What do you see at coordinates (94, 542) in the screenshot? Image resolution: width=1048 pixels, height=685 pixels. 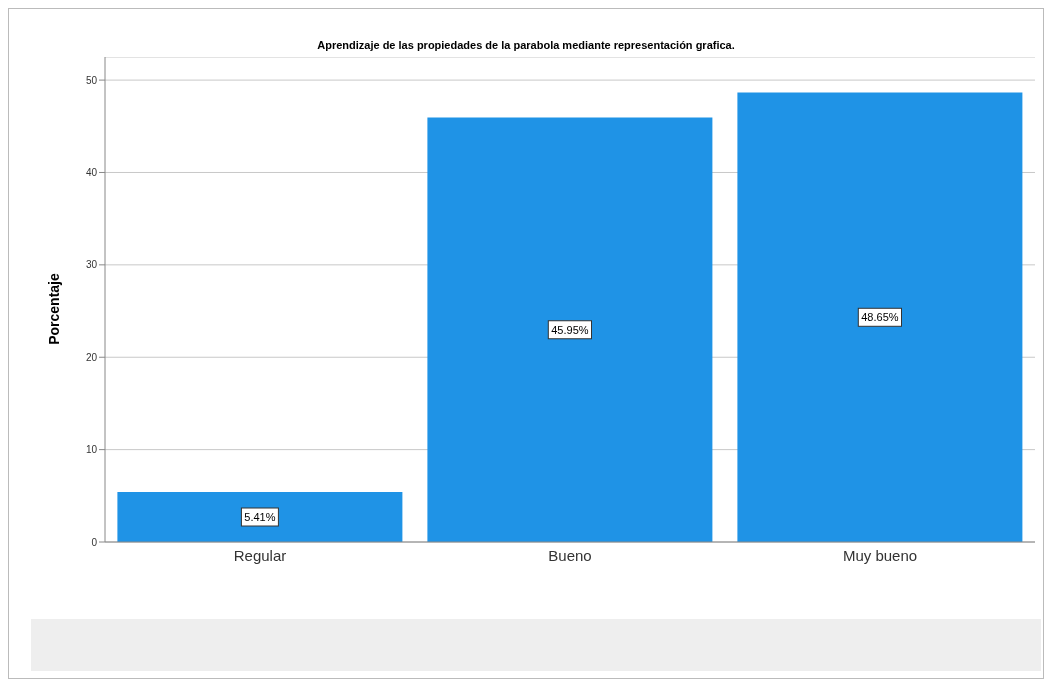 I see `y-tick-label: 0` at bounding box center [94, 542].